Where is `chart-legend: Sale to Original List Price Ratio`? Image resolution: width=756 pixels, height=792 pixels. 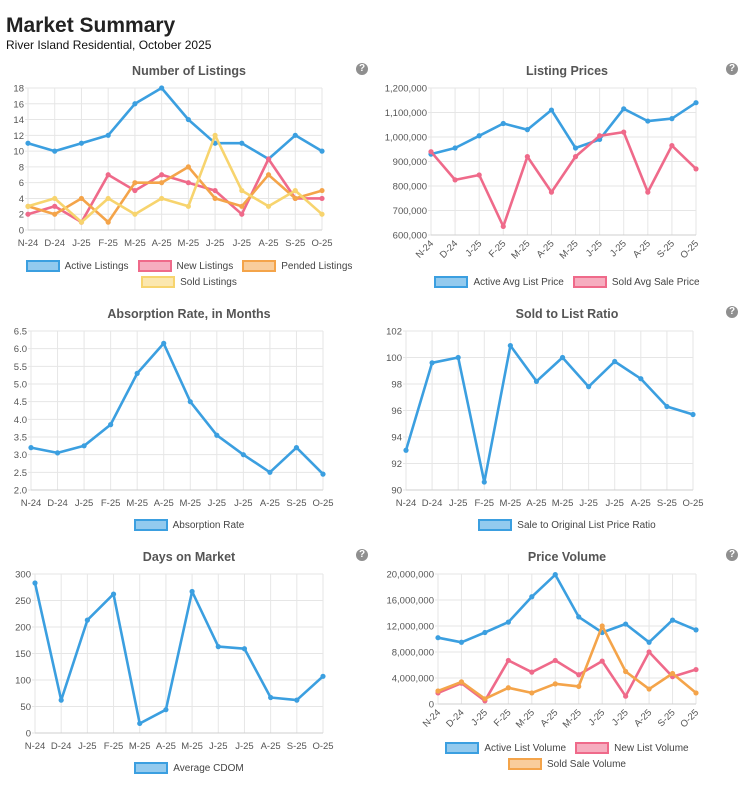 chart-legend: Sale to Original List Price Ratio is located at coordinates (567, 527).